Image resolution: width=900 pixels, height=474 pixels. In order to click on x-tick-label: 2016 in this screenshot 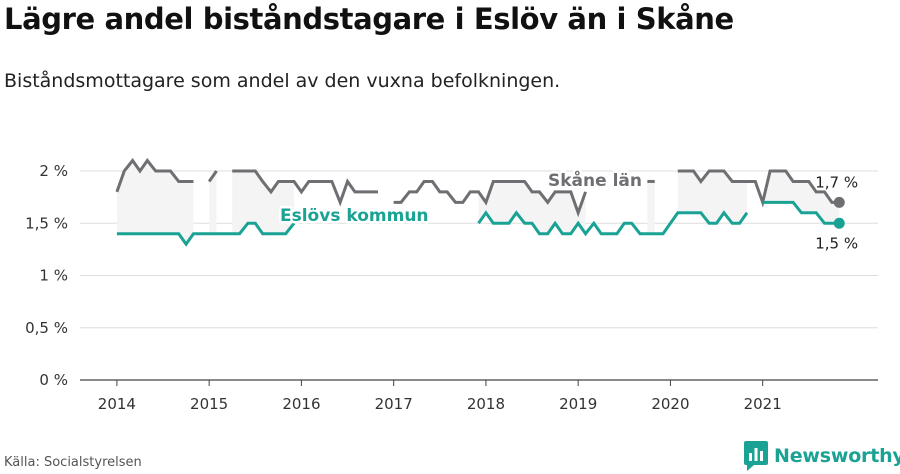, I will do `click(301, 404)`.